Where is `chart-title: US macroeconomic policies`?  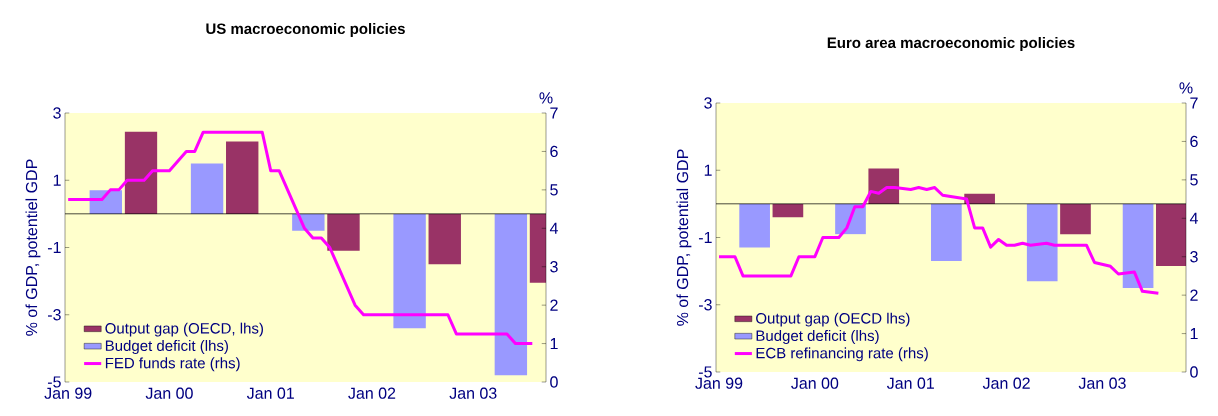
chart-title: US macroeconomic policies is located at coordinates (305, 30).